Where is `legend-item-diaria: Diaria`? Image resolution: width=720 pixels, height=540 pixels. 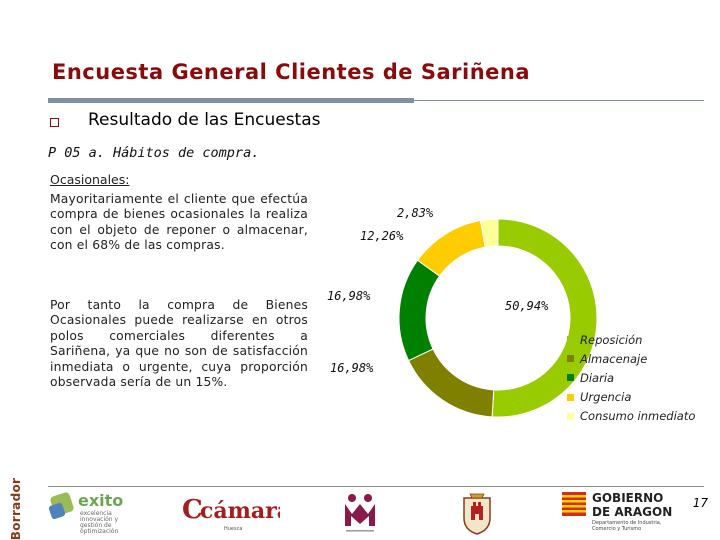 legend-item-diaria: Diaria is located at coordinates (631, 377).